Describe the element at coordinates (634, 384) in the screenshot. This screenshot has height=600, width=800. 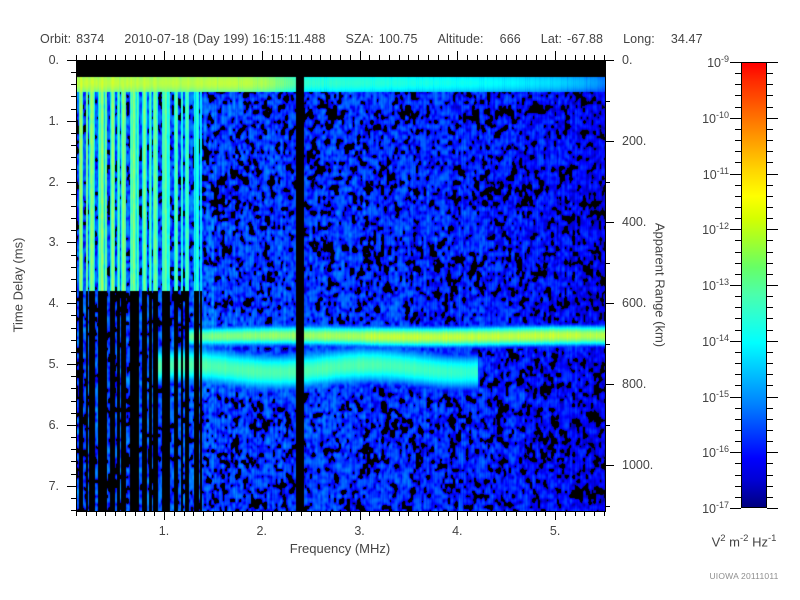
I see `y-axis-right-tick-label: 800.` at that location.